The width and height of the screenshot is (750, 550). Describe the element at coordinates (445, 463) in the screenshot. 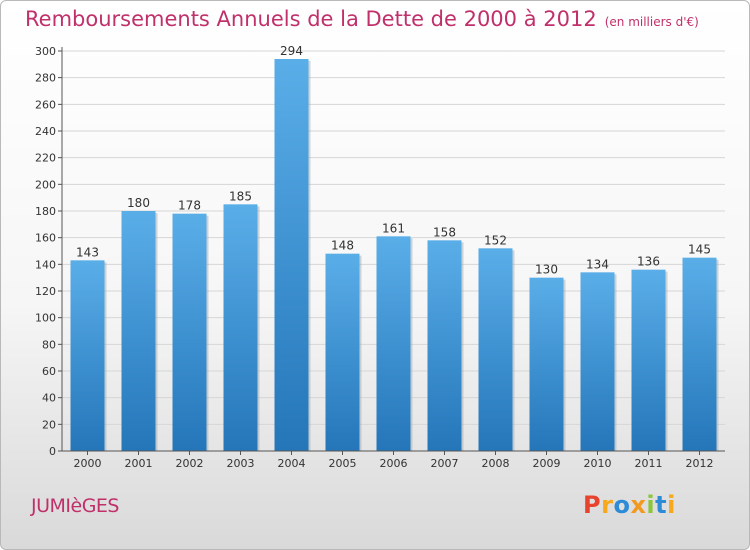

I see `x-tick-label: 2007` at that location.